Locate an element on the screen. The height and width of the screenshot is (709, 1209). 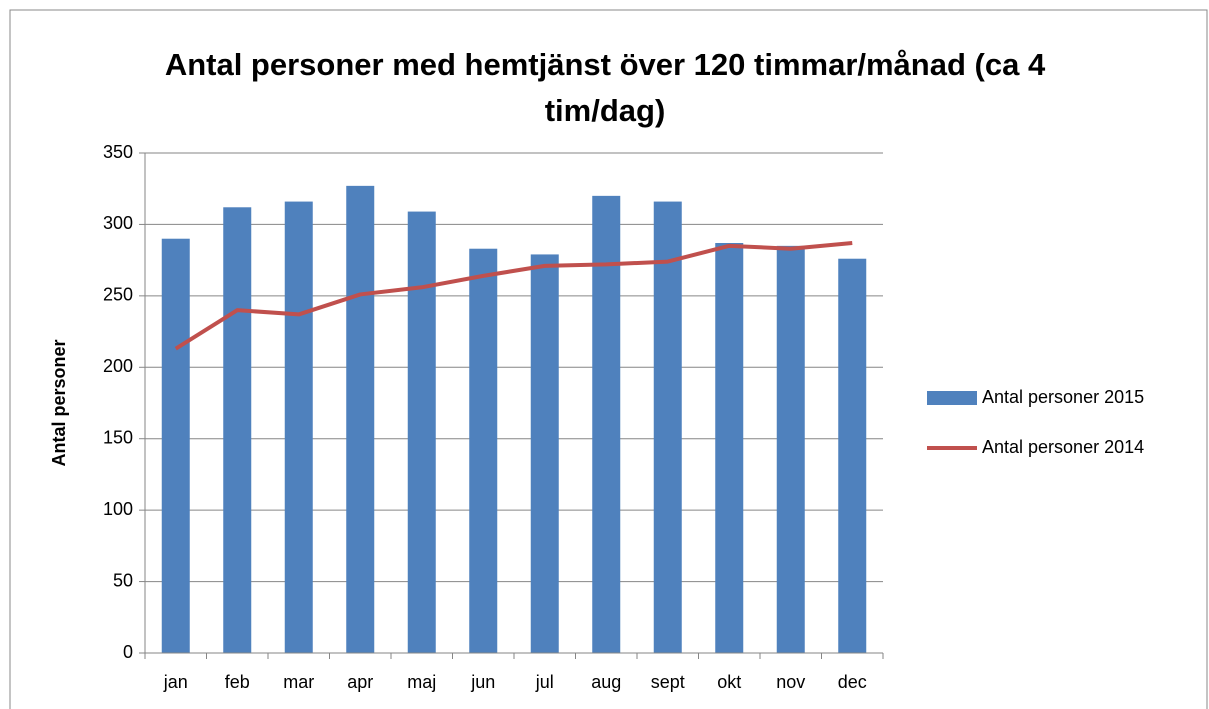
y-tick-label: 100 is located at coordinates (118, 509).